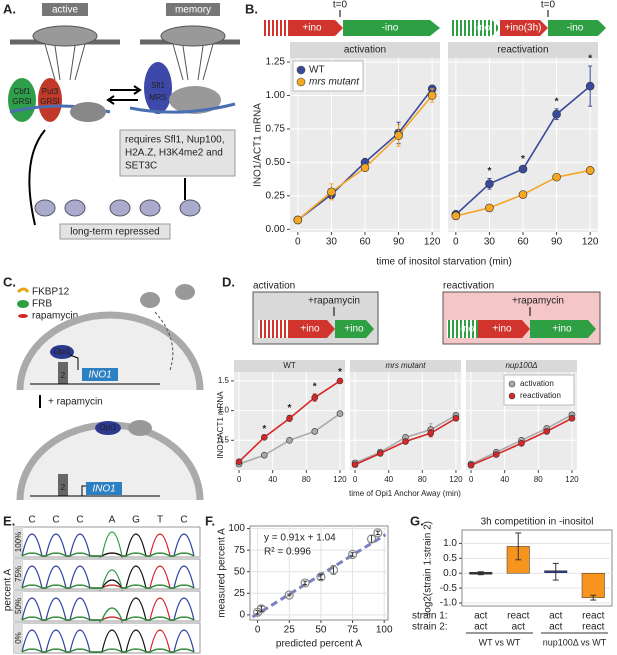  I want to click on row-header: strain 1:, so click(430, 616).